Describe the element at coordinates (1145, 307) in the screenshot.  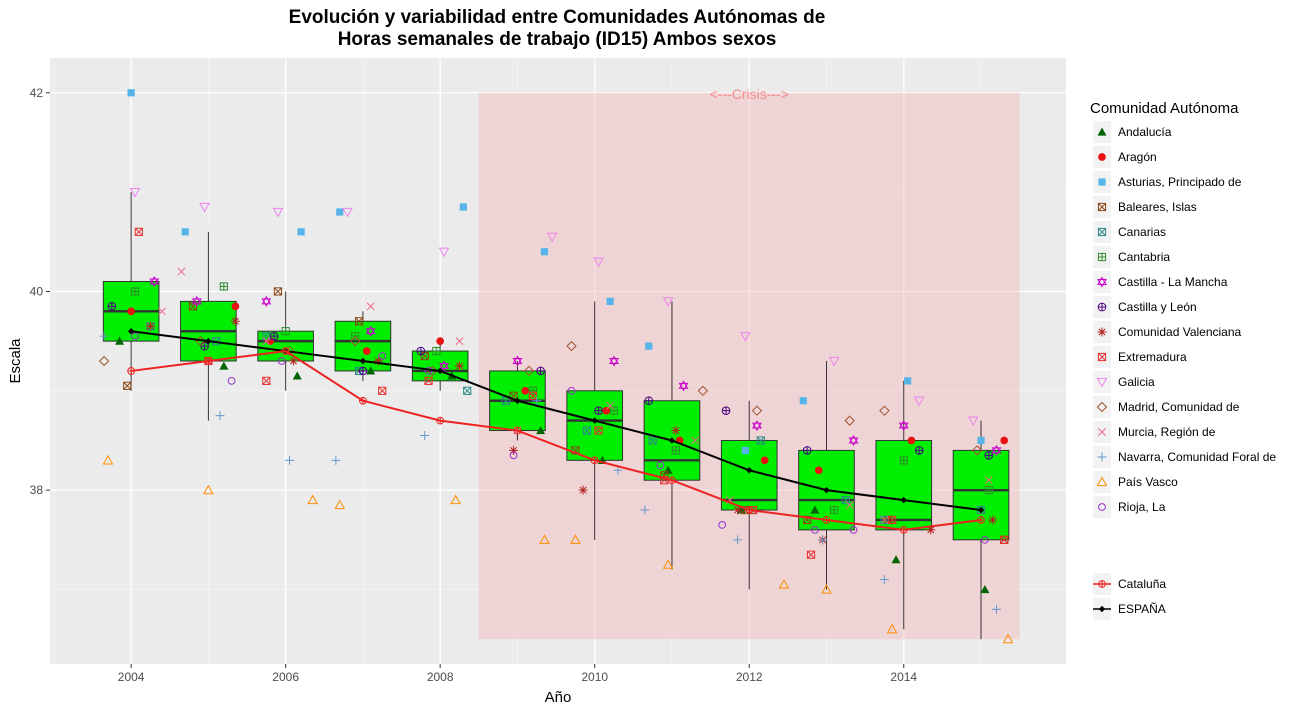
I see `legend-item: Castilla y León` at that location.